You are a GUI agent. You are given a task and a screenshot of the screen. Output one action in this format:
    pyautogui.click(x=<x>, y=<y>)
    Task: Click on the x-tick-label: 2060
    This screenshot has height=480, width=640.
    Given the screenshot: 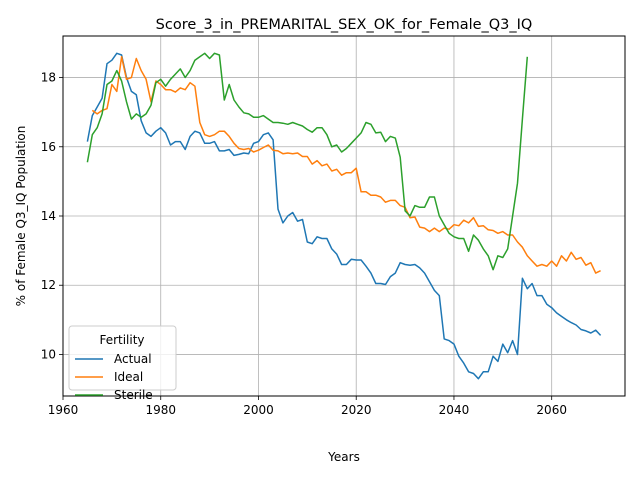 What is the action you would take?
    pyautogui.click(x=551, y=410)
    